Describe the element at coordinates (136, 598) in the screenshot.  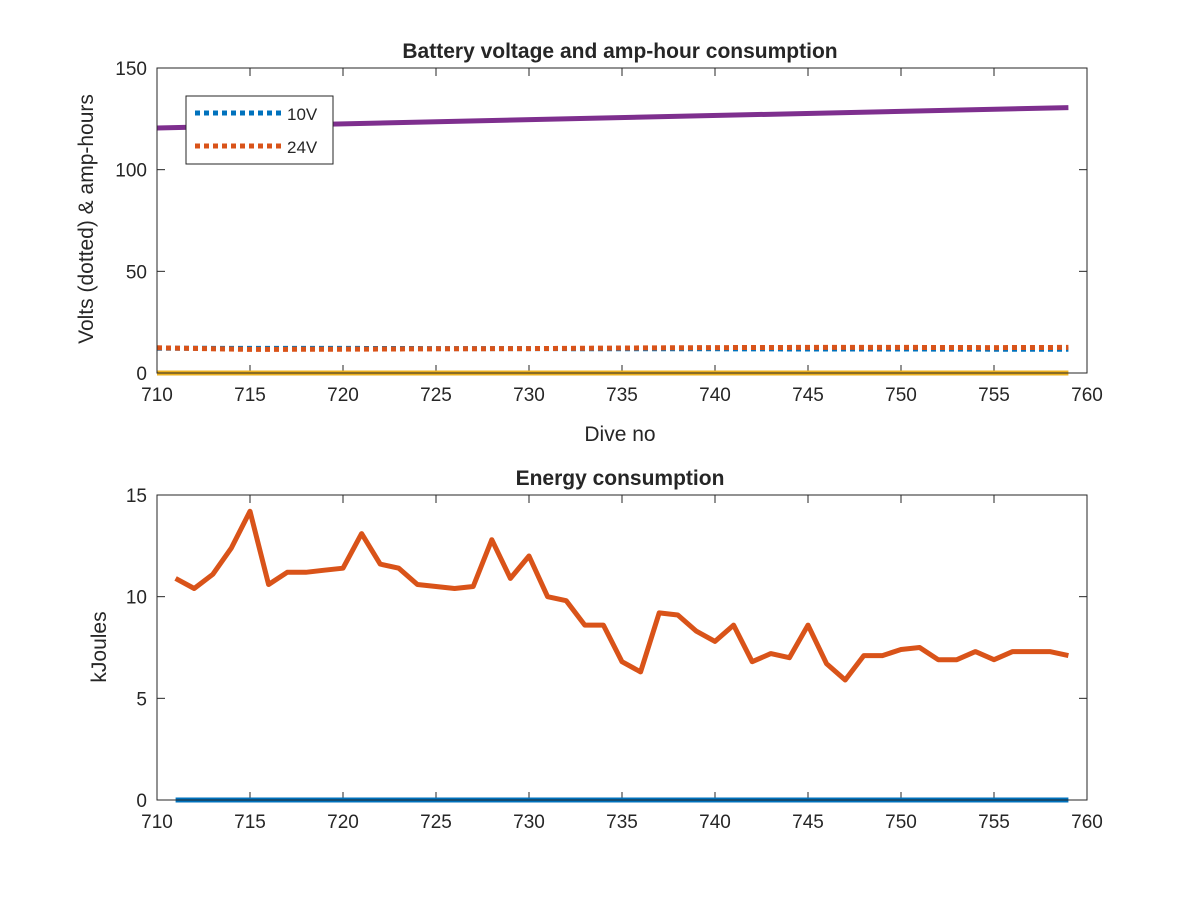
I see `bottom-ytick-label: 10` at that location.